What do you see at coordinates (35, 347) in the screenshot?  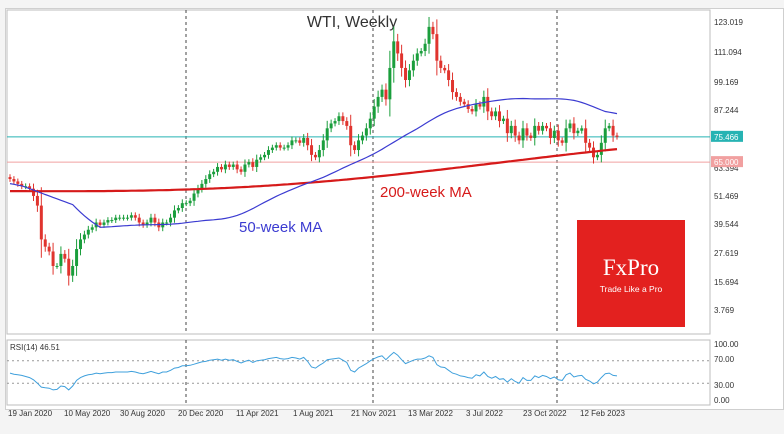 I see `rsi-label: RSI(14) 46.51` at bounding box center [35, 347].